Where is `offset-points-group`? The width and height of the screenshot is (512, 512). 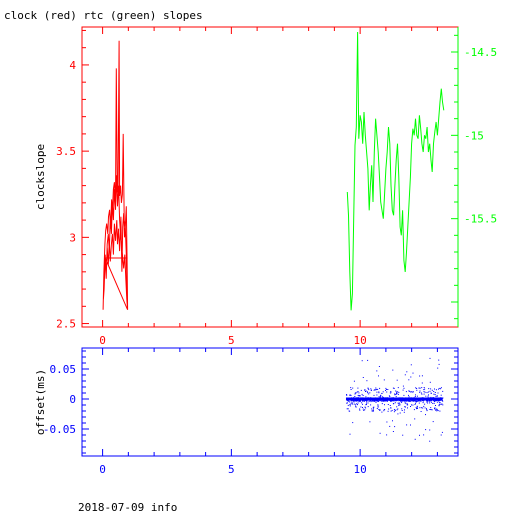 offset-points-group is located at coordinates (394, 399).